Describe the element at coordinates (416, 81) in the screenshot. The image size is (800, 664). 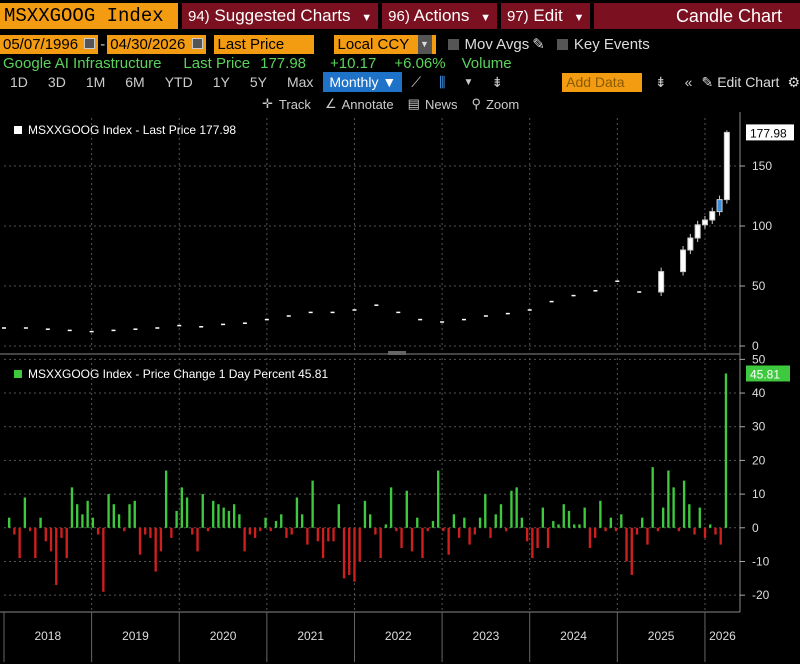
I see `line-chart-icon: ⟋` at that location.